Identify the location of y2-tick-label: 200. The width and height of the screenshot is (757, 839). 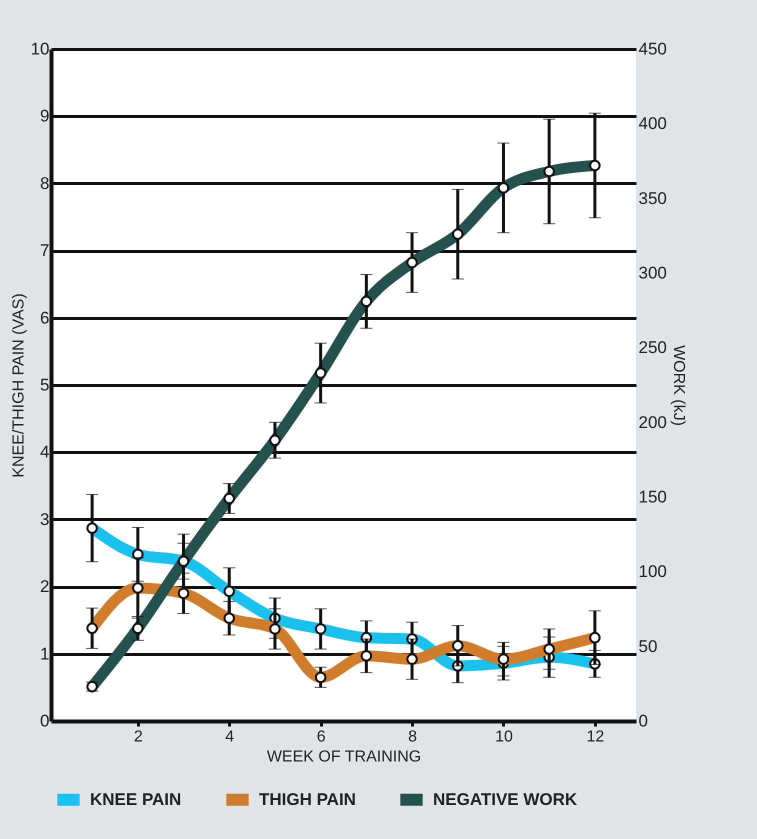
(652, 422).